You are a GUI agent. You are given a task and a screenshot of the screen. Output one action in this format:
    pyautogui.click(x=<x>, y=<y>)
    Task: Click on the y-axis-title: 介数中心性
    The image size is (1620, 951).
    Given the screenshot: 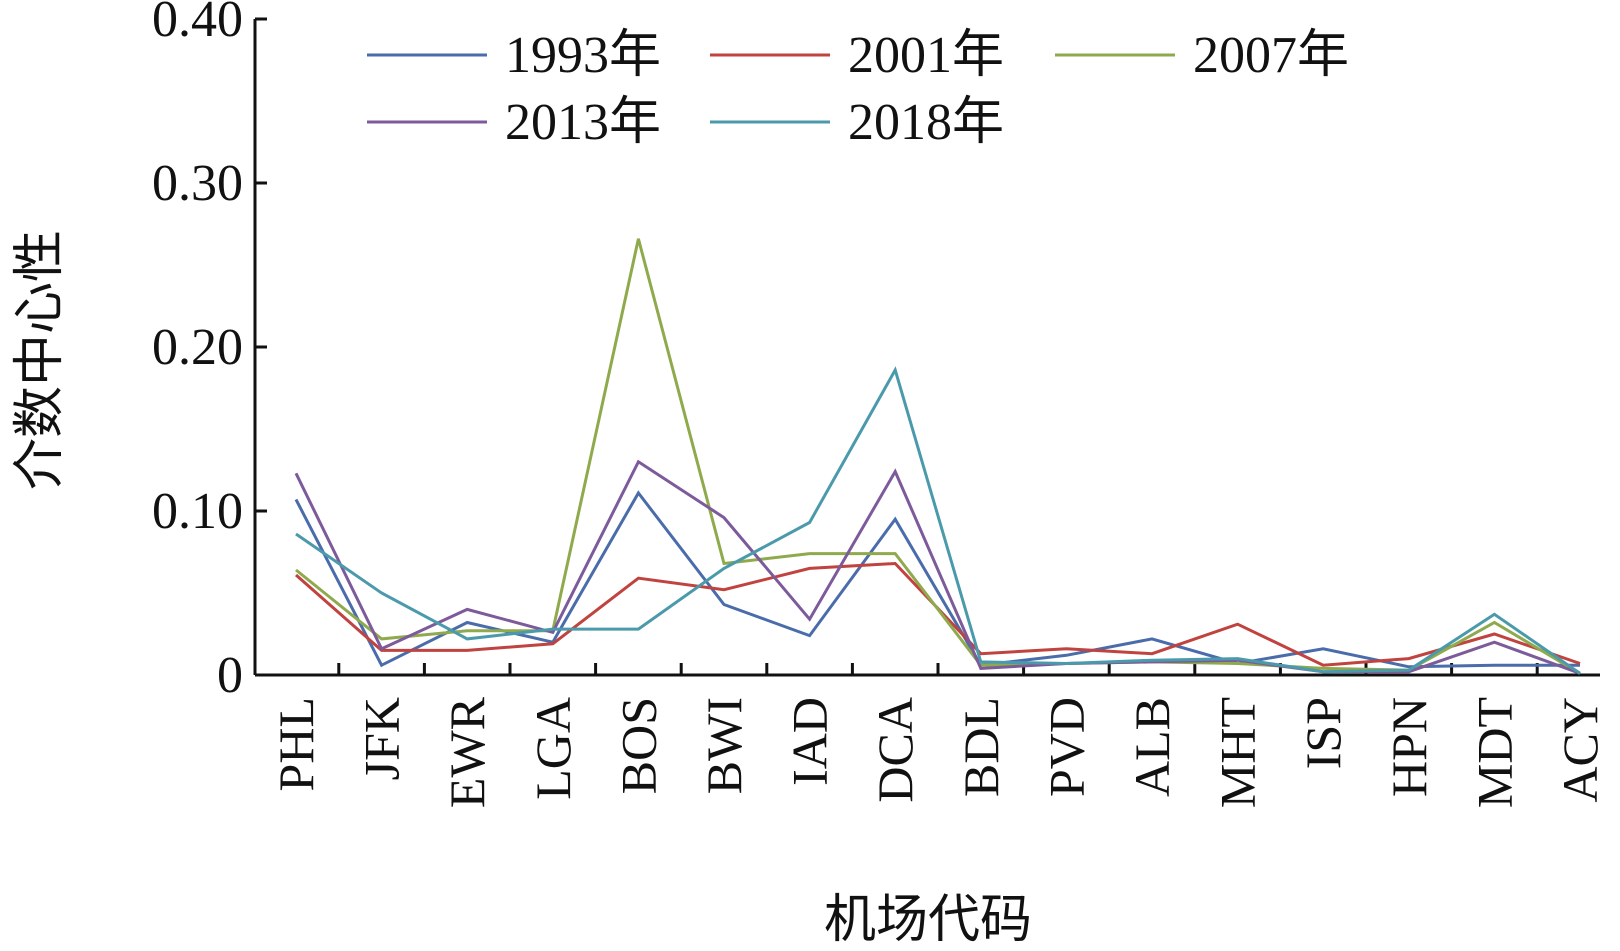 What is the action you would take?
    pyautogui.click(x=40, y=360)
    